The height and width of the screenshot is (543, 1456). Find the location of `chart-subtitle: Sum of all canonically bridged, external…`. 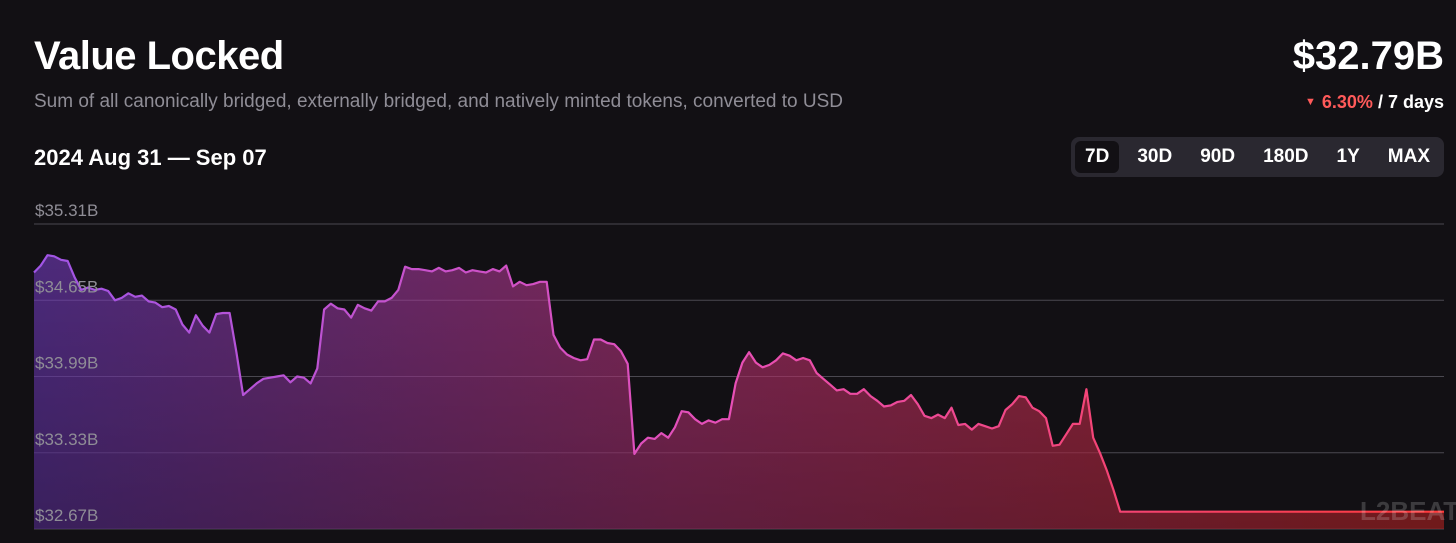

chart-subtitle: Sum of all canonically bridged, external… is located at coordinates (438, 101).